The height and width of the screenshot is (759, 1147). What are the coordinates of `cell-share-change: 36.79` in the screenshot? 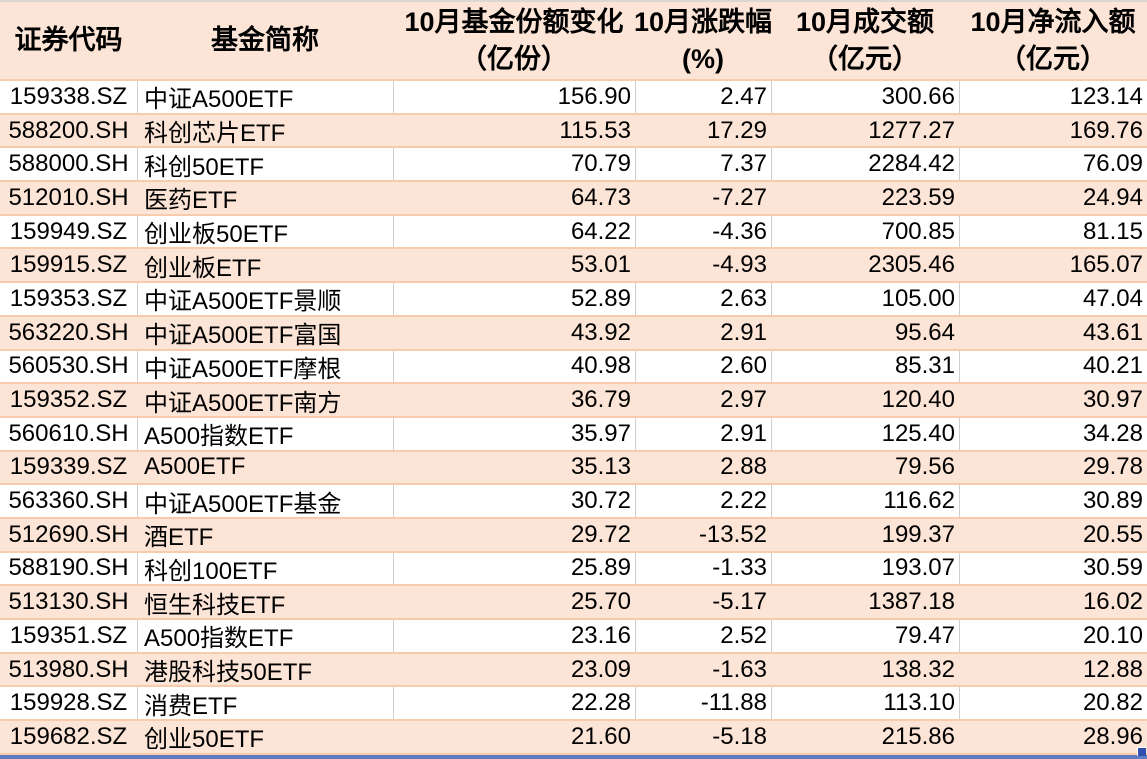 It's located at (600, 400).